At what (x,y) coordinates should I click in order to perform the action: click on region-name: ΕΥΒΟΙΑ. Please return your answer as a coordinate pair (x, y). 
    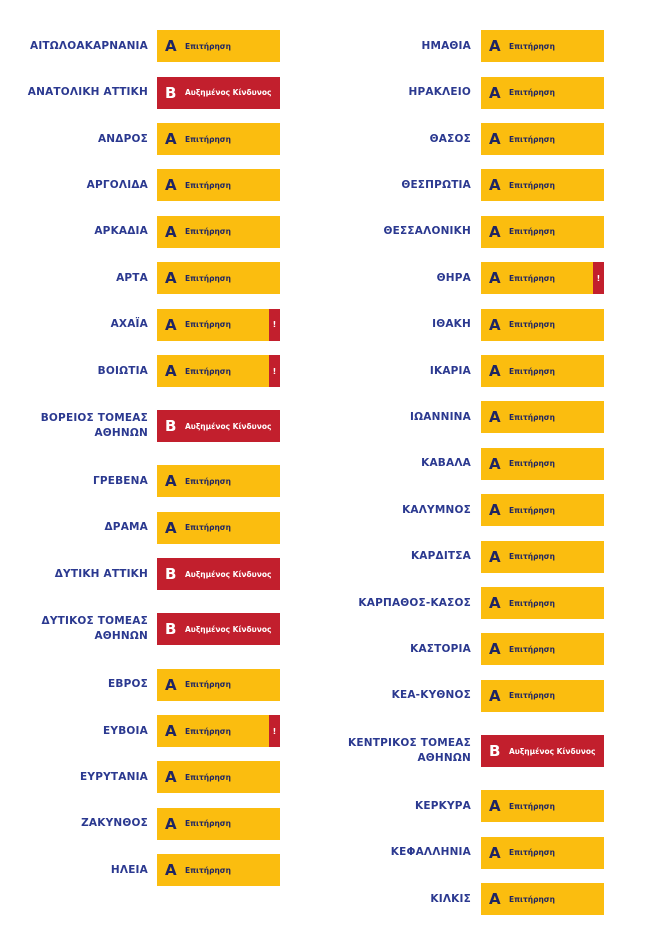
    Looking at the image, I should click on (125, 731).